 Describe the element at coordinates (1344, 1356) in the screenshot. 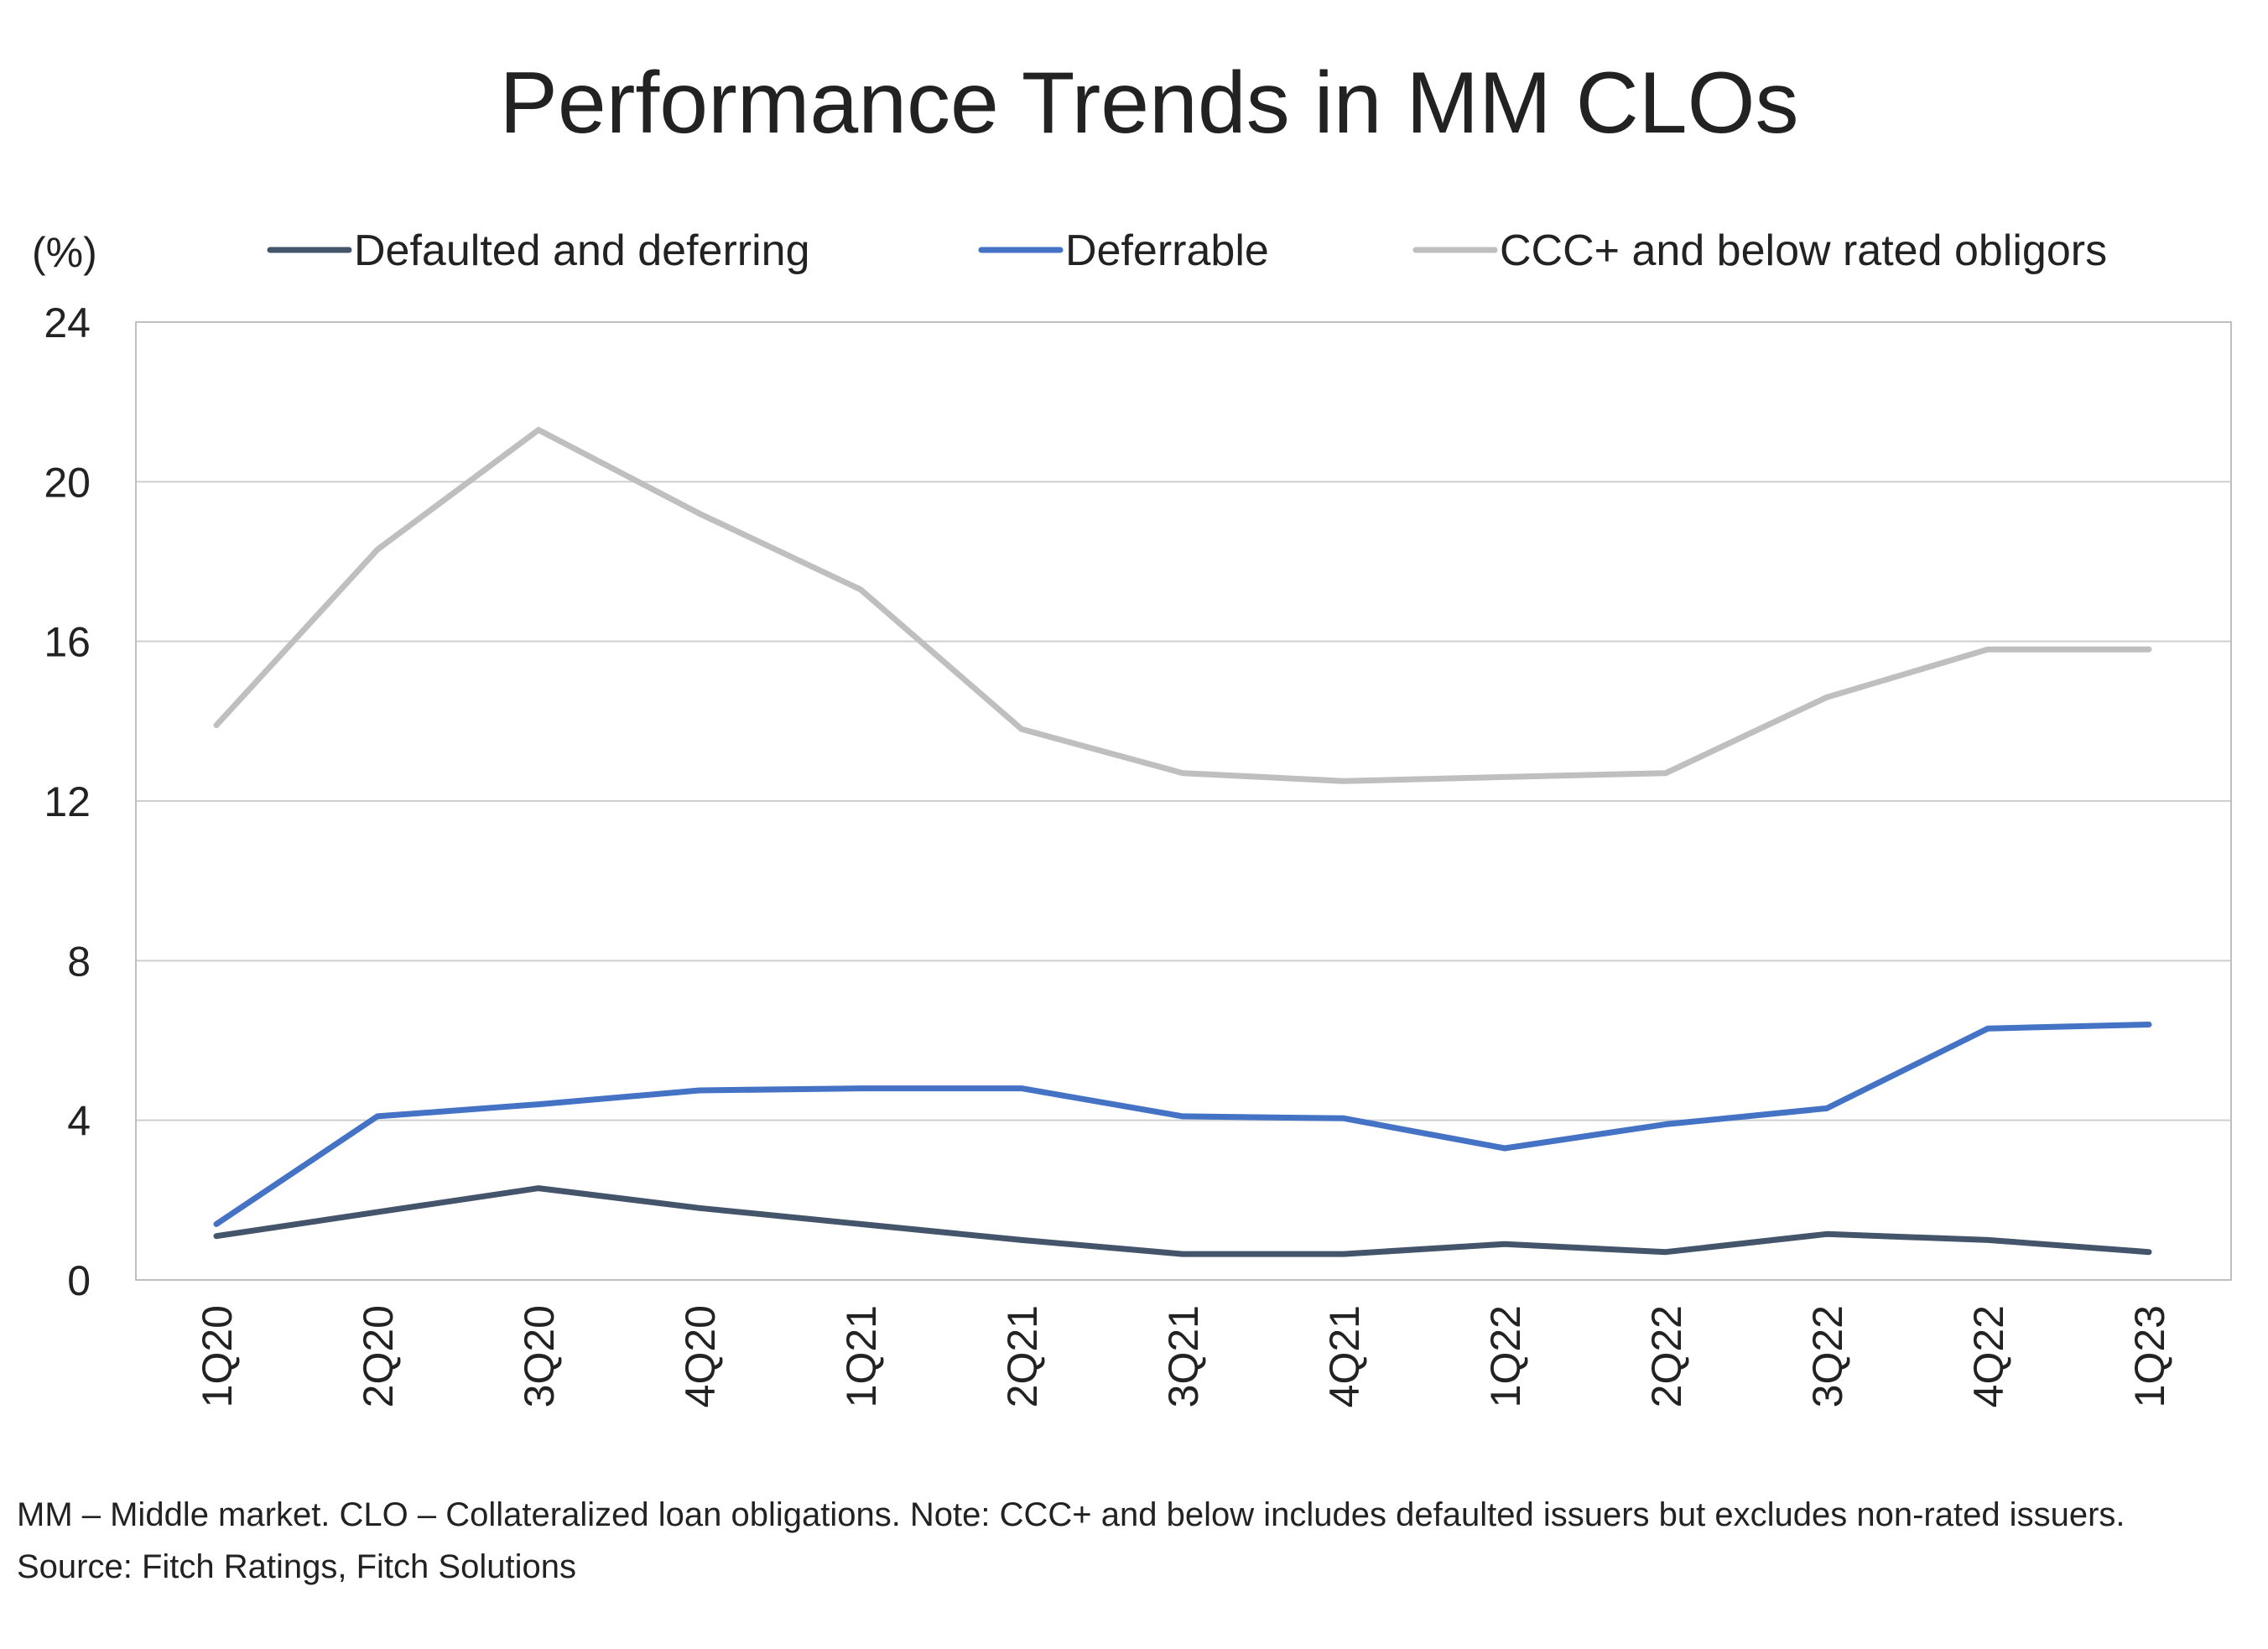

I see `x-tick-label-4Q21: 4Q21` at that location.